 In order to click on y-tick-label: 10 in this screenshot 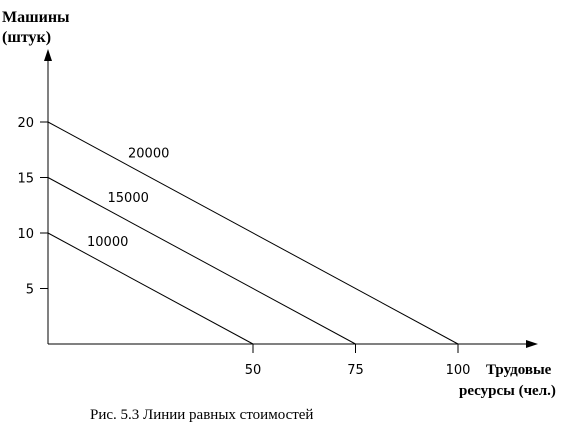, I will do `click(25, 234)`.